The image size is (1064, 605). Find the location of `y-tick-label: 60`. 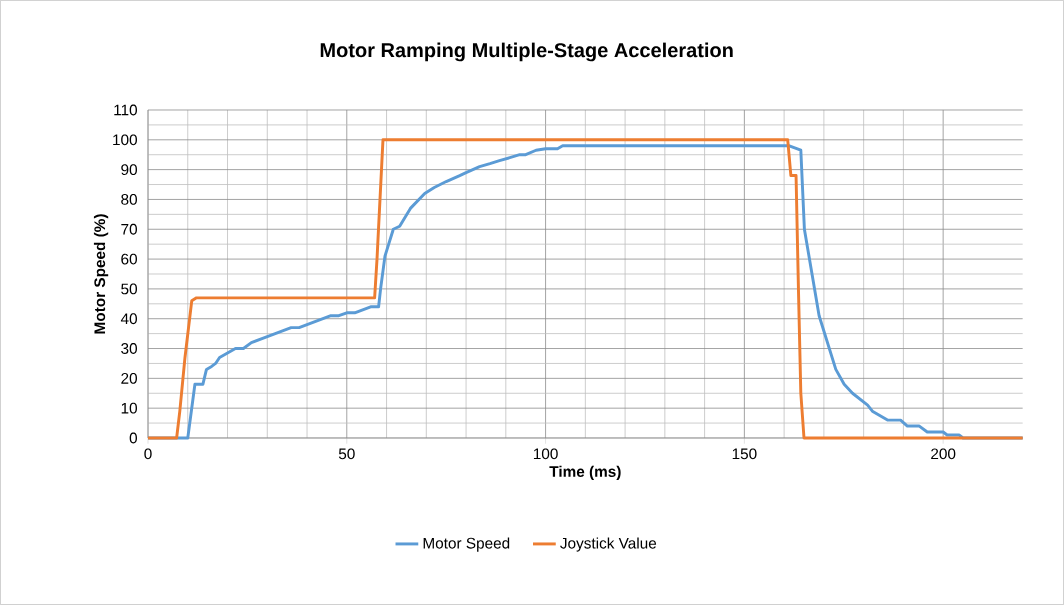

y-tick-label: 60 is located at coordinates (129, 259).